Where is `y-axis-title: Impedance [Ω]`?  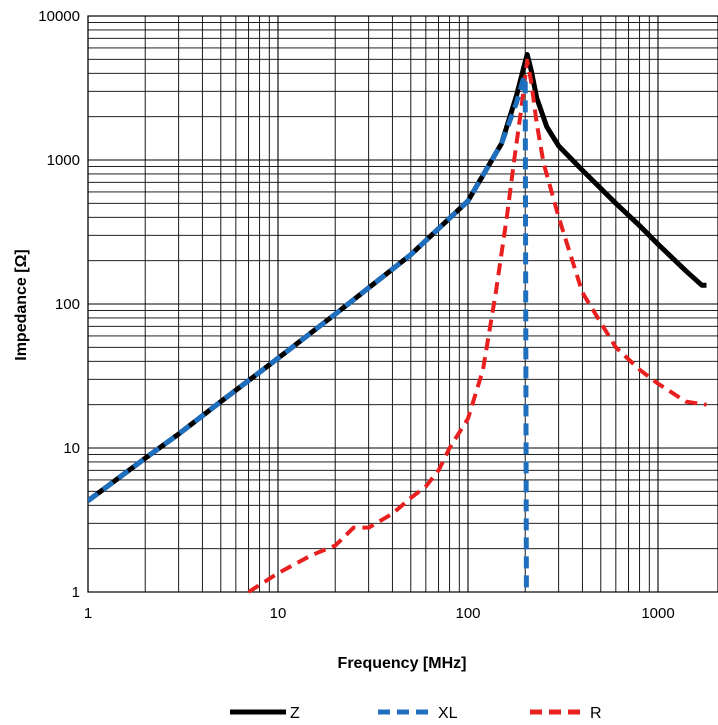
y-axis-title: Impedance [Ω] is located at coordinates (21, 305).